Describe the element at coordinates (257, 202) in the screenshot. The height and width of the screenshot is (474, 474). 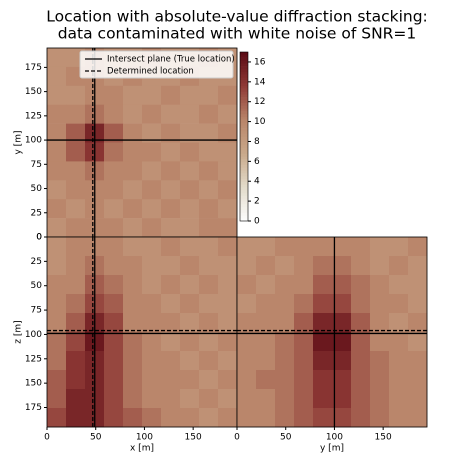
I see `colorbar-tick-label: 2` at that location.